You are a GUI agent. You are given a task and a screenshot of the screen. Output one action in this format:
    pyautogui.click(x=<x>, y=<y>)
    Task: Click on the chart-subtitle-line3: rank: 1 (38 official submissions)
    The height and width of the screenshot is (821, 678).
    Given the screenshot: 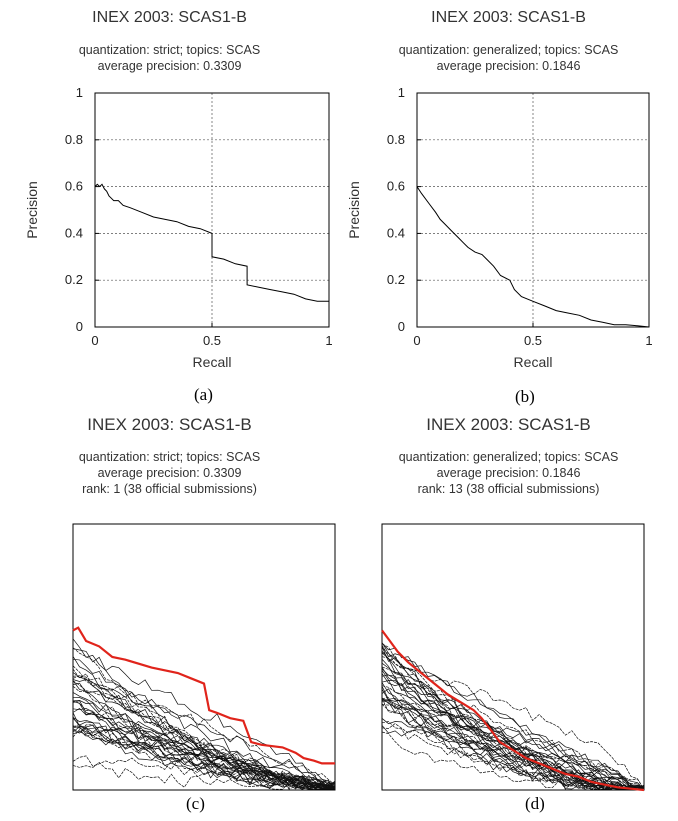 What is the action you would take?
    pyautogui.click(x=169, y=489)
    